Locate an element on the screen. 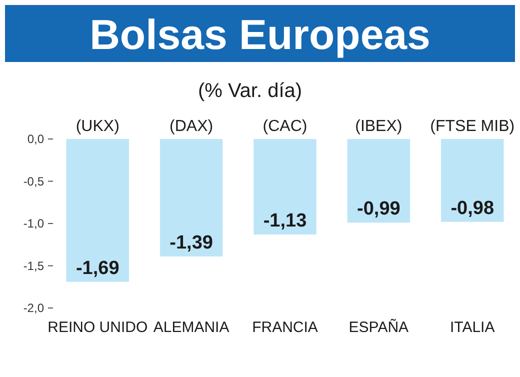 The image size is (520, 377). annotation: (IBEX) is located at coordinates (378, 126).